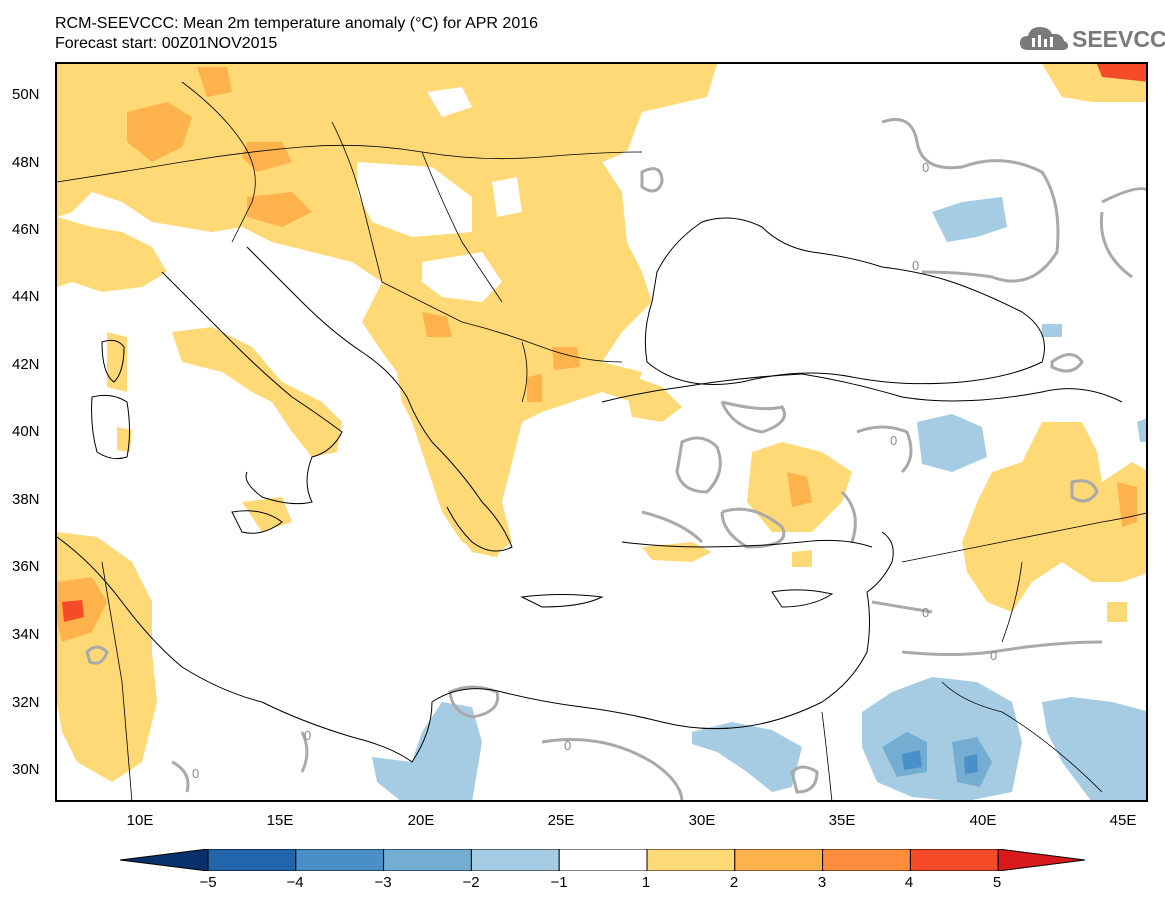 The height and width of the screenshot is (907, 1165). Describe the element at coordinates (747, 543) in the screenshot. I see `coastline-turkey-south` at that location.